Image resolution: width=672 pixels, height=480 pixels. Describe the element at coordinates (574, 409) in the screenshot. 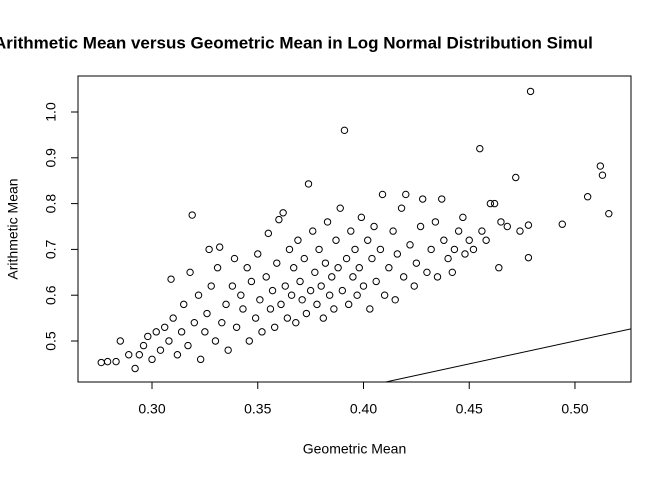

I see `x-tick-label: 0.50` at that location.